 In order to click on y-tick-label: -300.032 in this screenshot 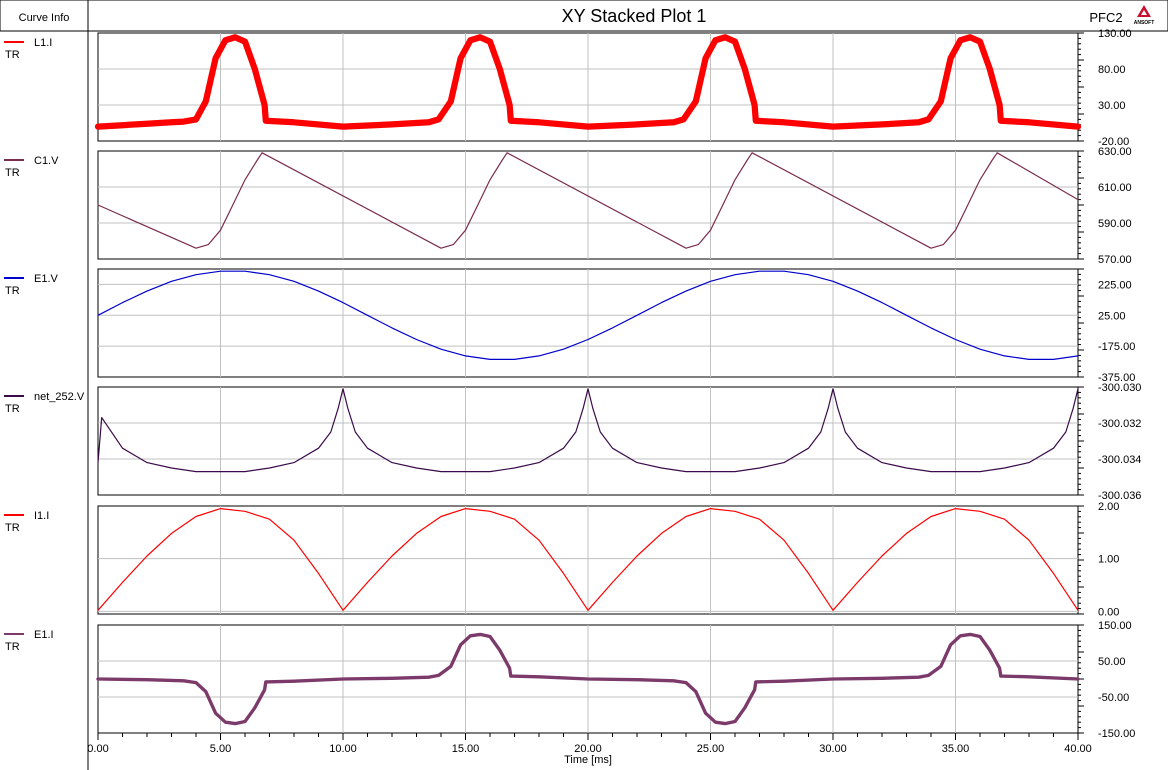, I will do `click(1119, 424)`.